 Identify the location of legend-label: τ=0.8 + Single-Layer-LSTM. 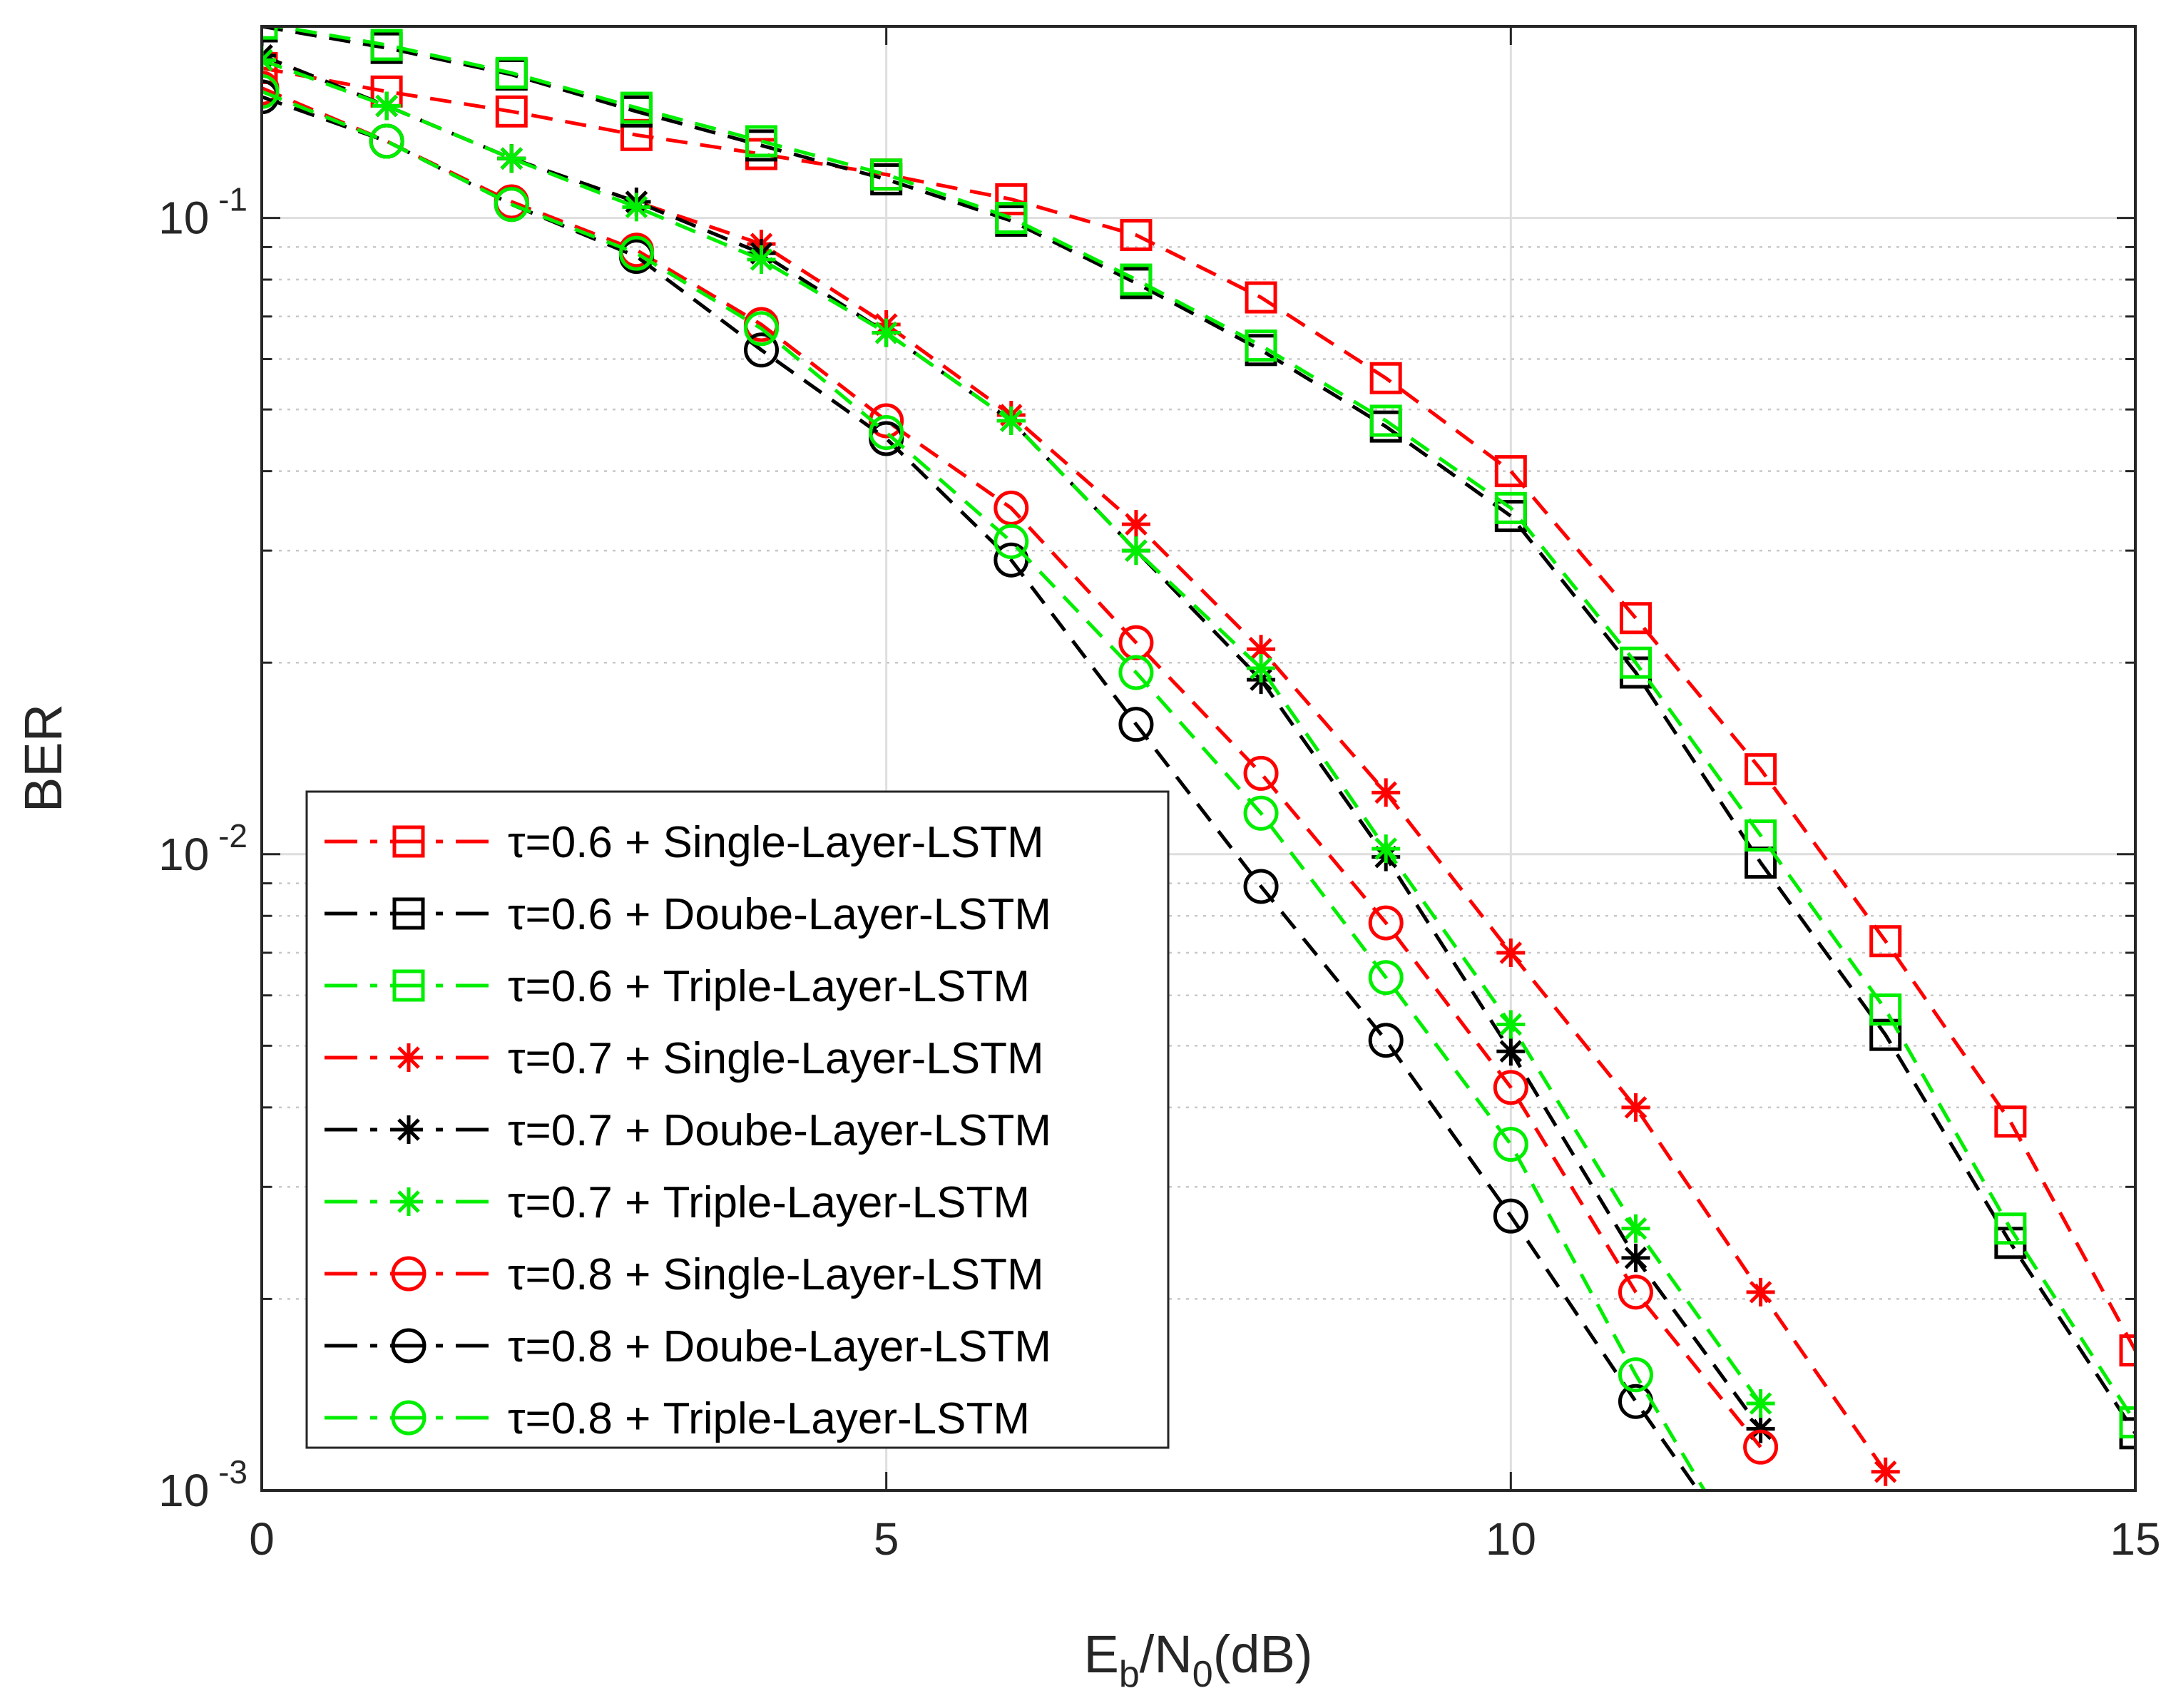
(776, 1274).